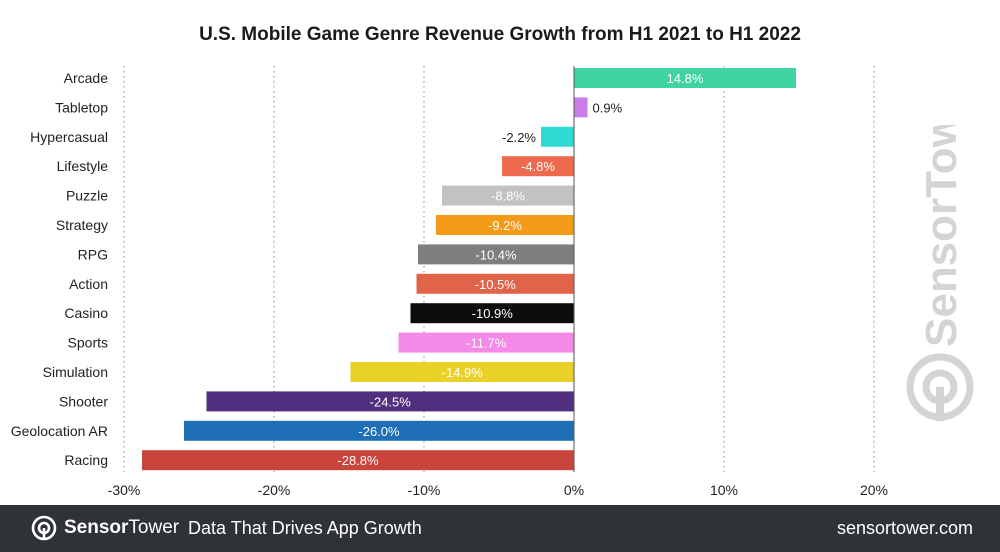 The image size is (1000, 552). I want to click on bar-simulation, so click(462, 372).